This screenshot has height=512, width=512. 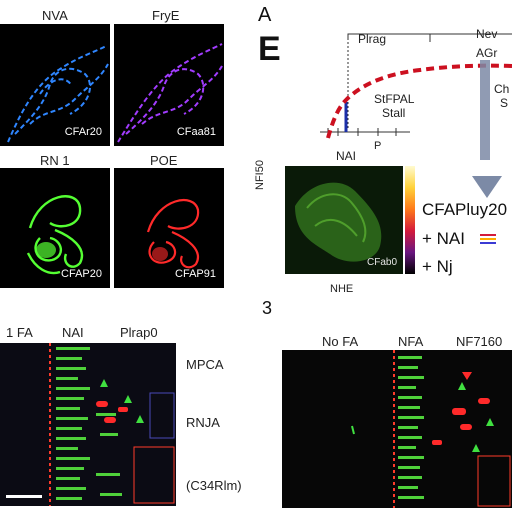 I want to click on green-bar-stack-right, so click(x=109, y=454).